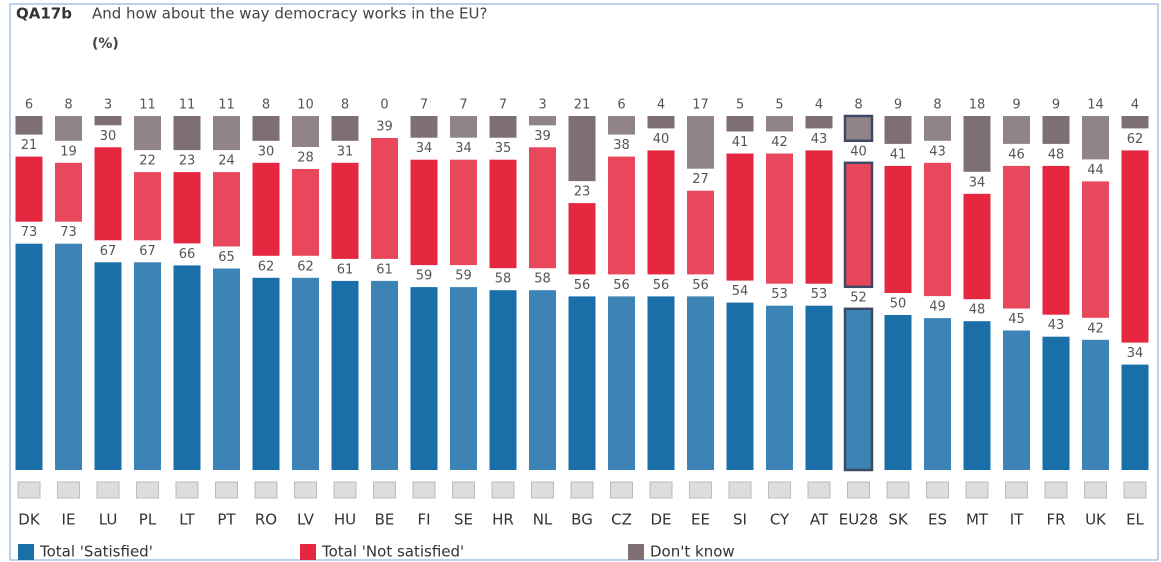  Describe the element at coordinates (740, 291) in the screenshot. I see `value-label: 54` at that location.